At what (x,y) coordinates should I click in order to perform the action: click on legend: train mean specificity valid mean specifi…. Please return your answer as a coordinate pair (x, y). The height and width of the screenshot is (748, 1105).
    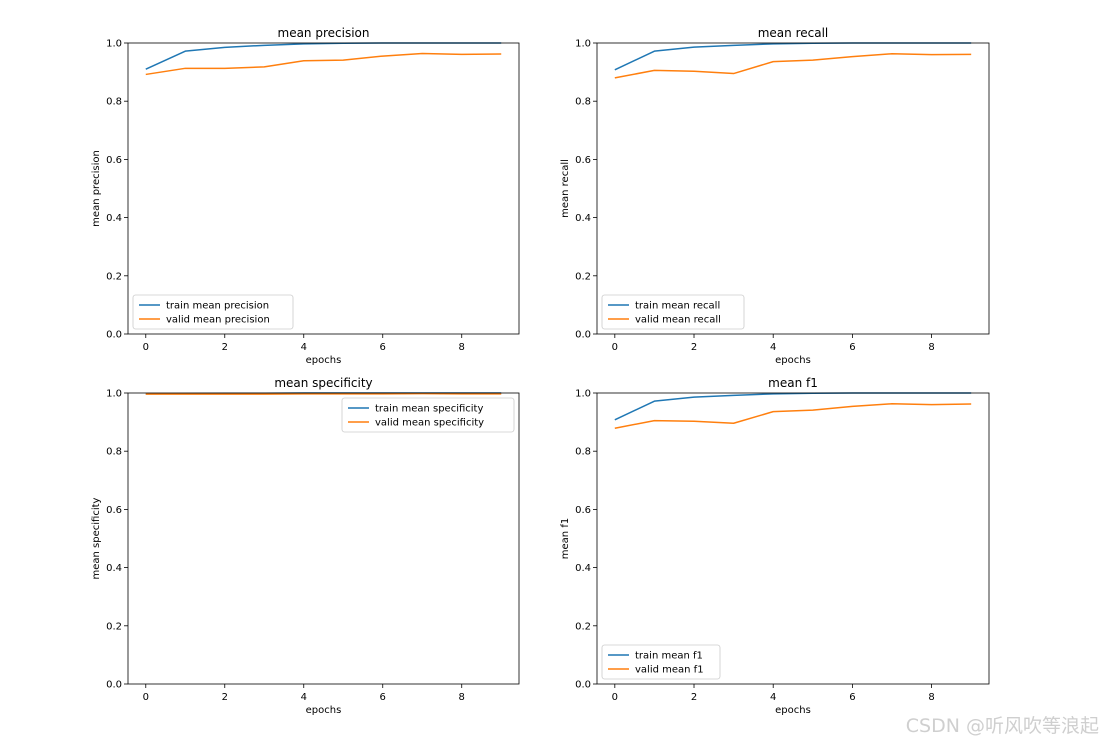
    Looking at the image, I should click on (428, 415).